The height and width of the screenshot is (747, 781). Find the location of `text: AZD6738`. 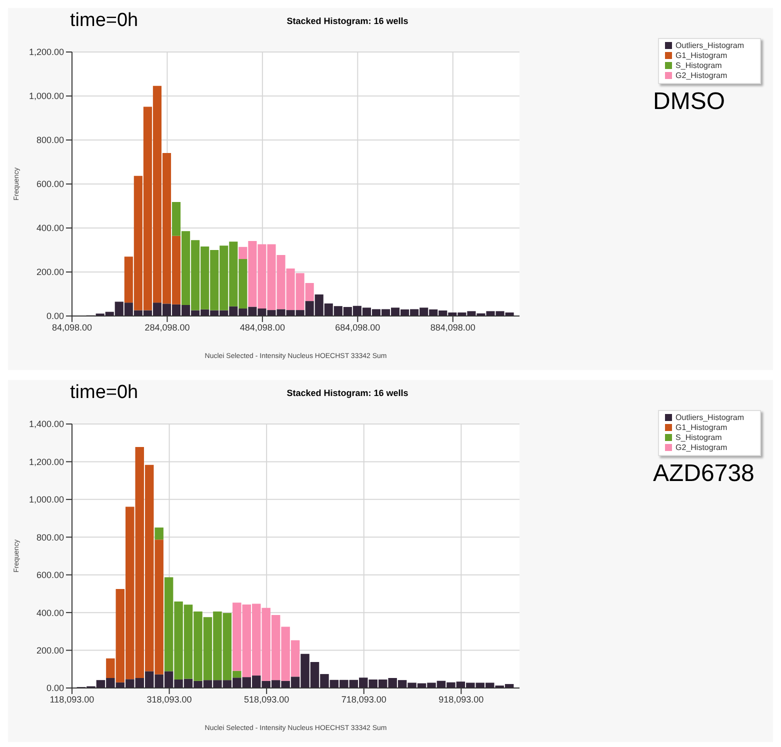

text: AZD6738 is located at coordinates (703, 474).